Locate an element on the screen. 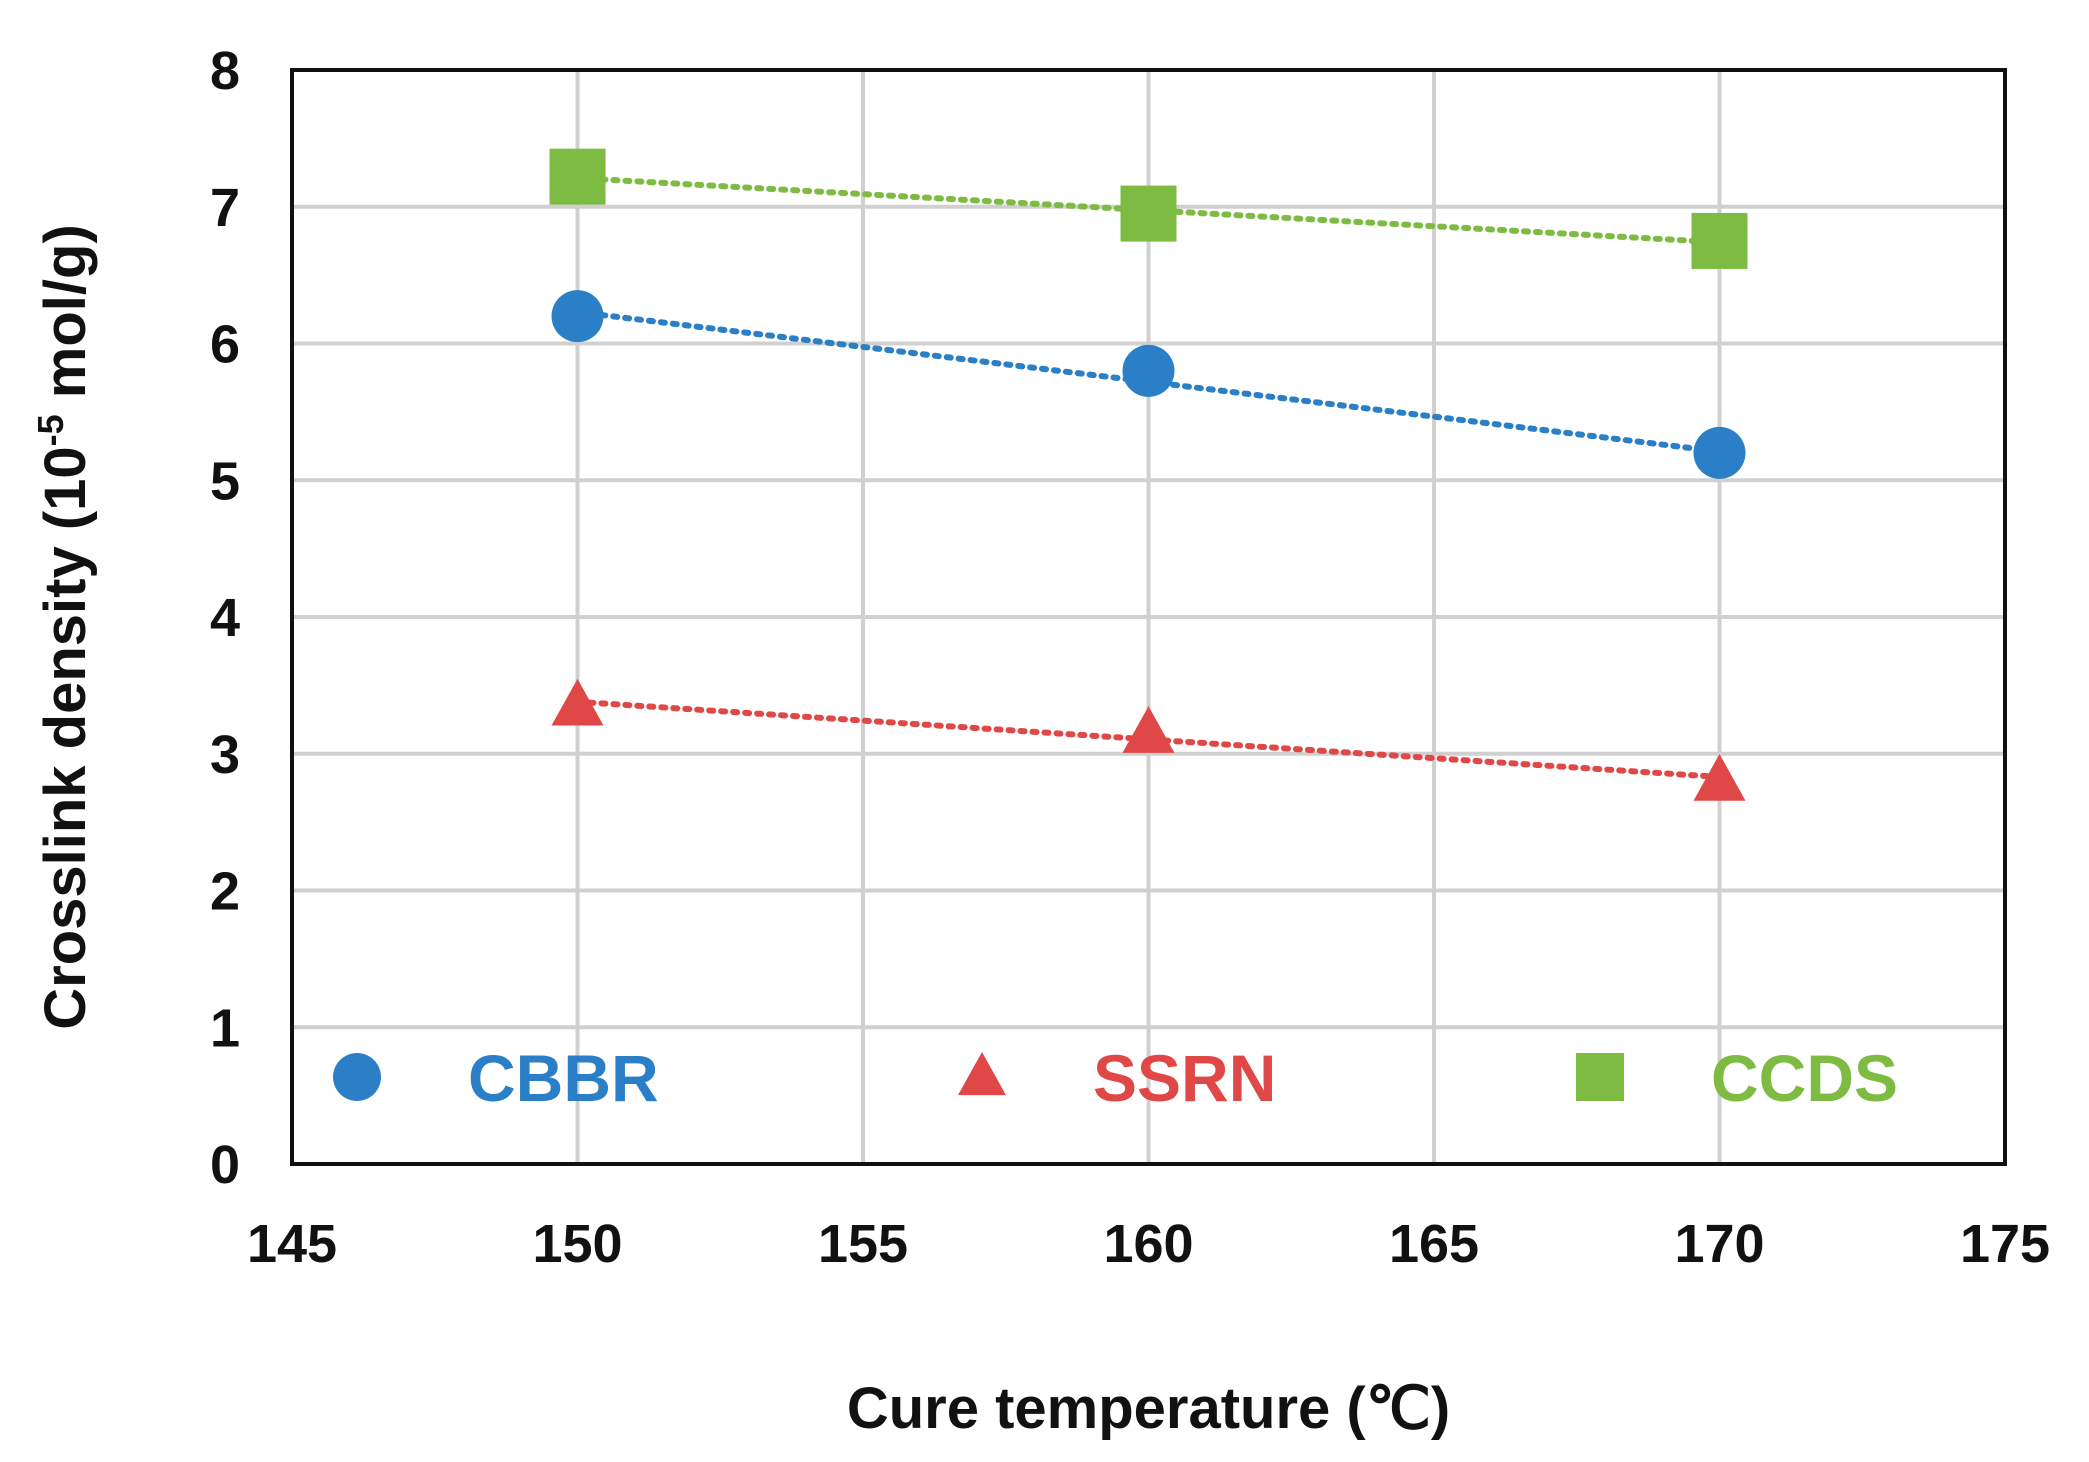 The image size is (2089, 1462). y-tick-8: 8 is located at coordinates (225, 71).